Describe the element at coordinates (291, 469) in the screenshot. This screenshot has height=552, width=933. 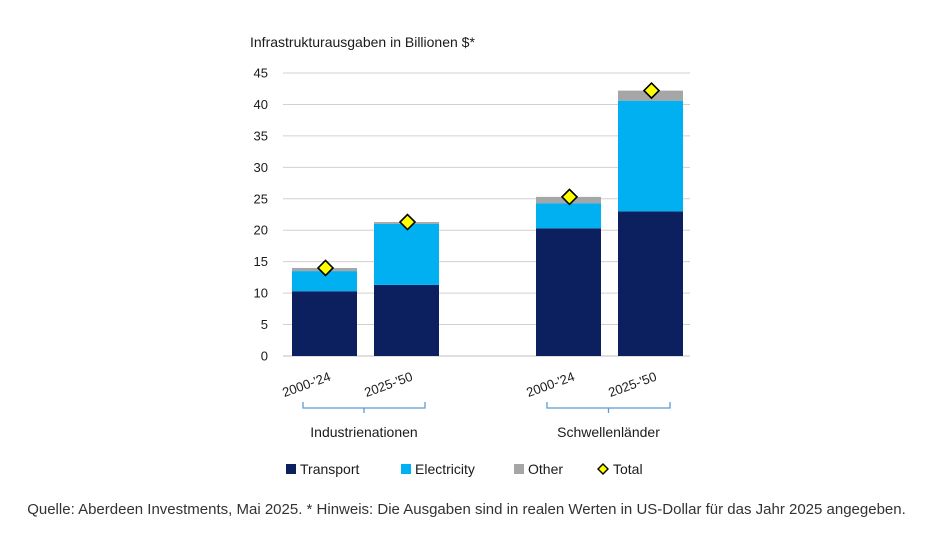
I see `legend-swatch-transport` at that location.